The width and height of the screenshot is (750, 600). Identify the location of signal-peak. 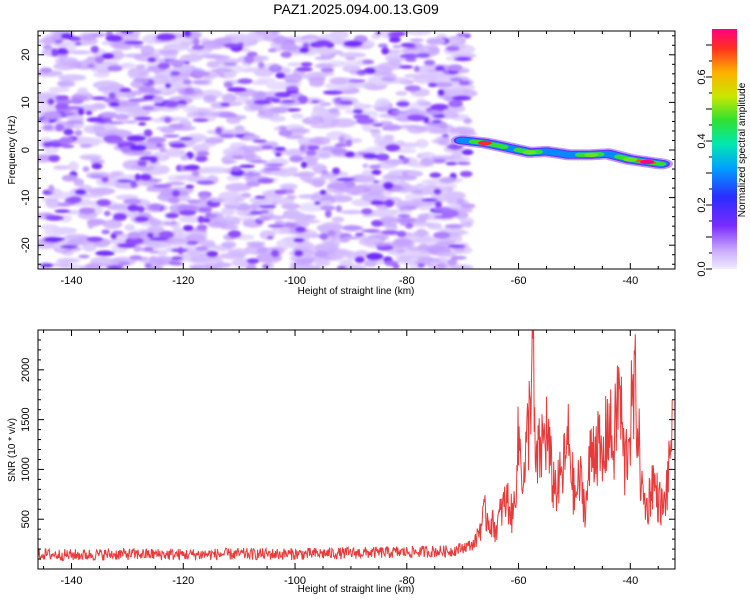
(591, 154).